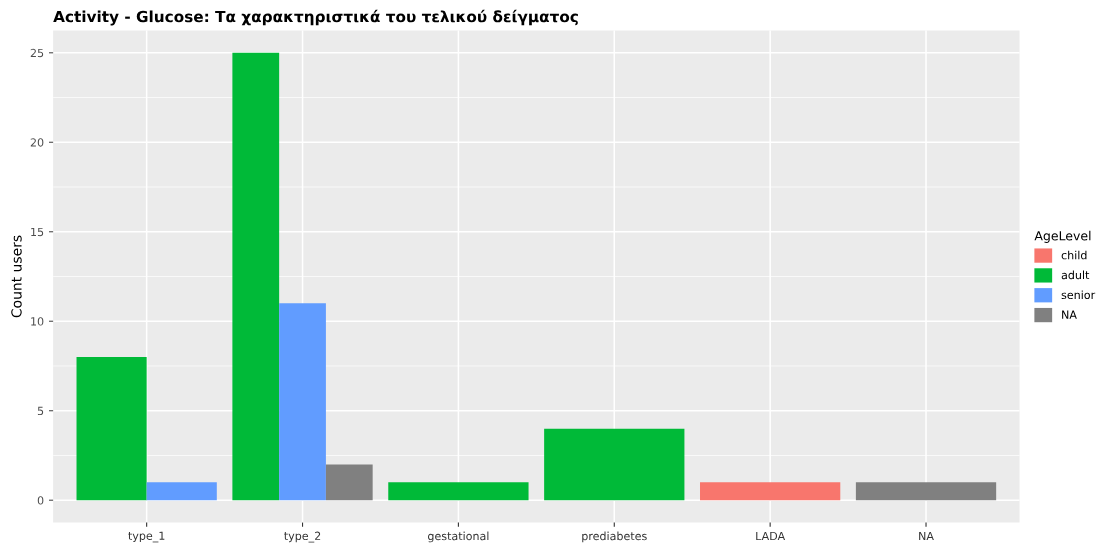 Image resolution: width=1107 pixels, height=553 pixels. I want to click on legend-label: NA, so click(1069, 314).